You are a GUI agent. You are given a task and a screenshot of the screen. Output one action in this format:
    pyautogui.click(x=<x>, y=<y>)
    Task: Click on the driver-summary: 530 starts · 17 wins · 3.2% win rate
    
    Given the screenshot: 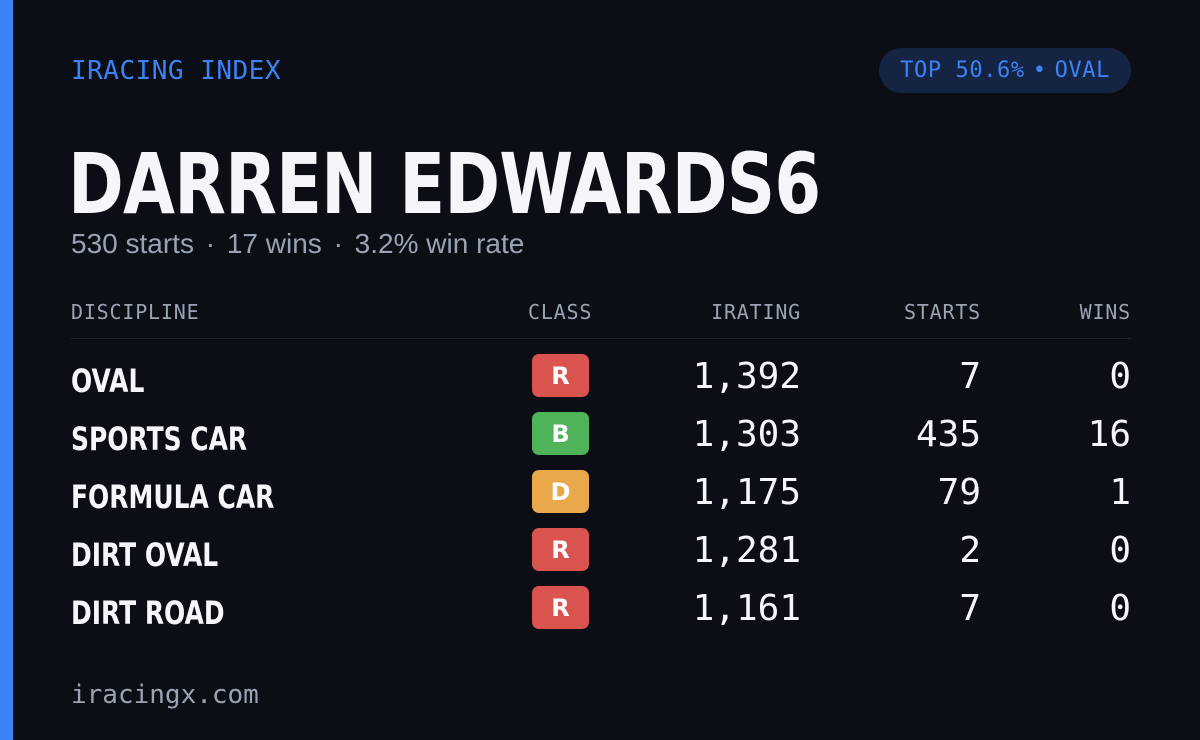 What is the action you would take?
    pyautogui.click(x=297, y=244)
    